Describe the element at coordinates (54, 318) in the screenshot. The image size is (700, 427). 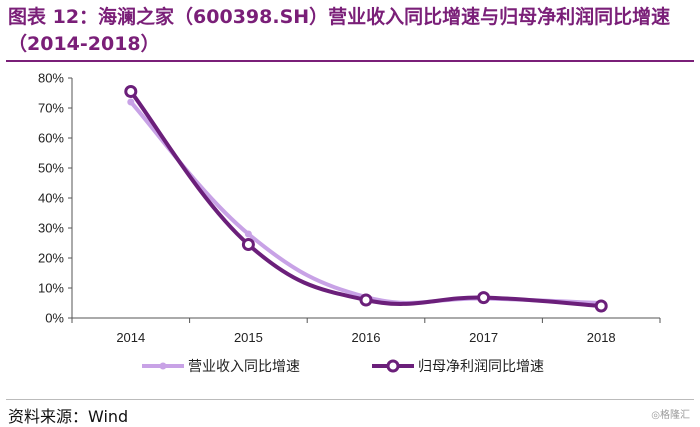
I see `y-tick-label: 0%` at that location.